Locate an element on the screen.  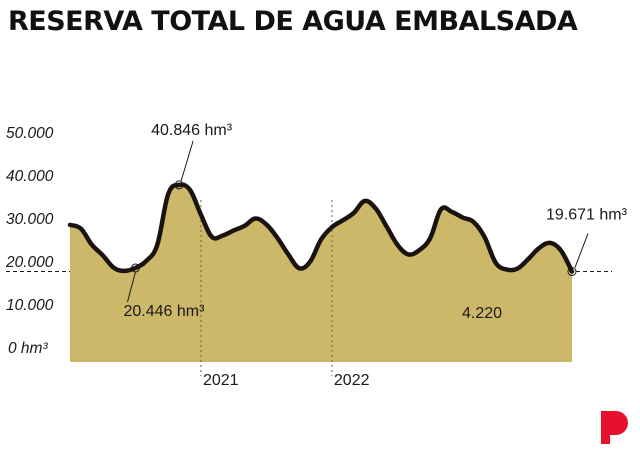
marker-last is located at coordinates (572, 272).